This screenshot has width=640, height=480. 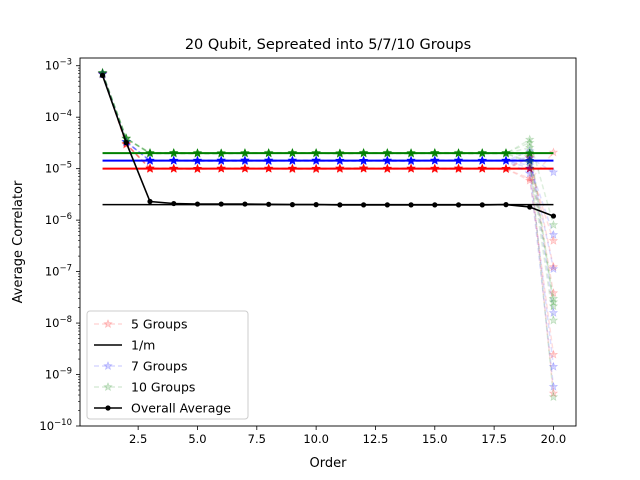 I want to click on x-tick-label: 10.0, so click(x=316, y=439).